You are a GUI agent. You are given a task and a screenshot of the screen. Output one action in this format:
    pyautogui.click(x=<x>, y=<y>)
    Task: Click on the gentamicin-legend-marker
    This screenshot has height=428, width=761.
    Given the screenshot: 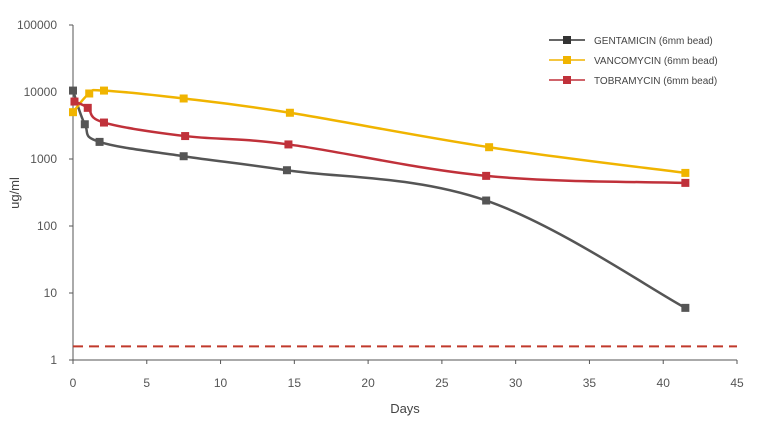 What is the action you would take?
    pyautogui.click(x=567, y=40)
    